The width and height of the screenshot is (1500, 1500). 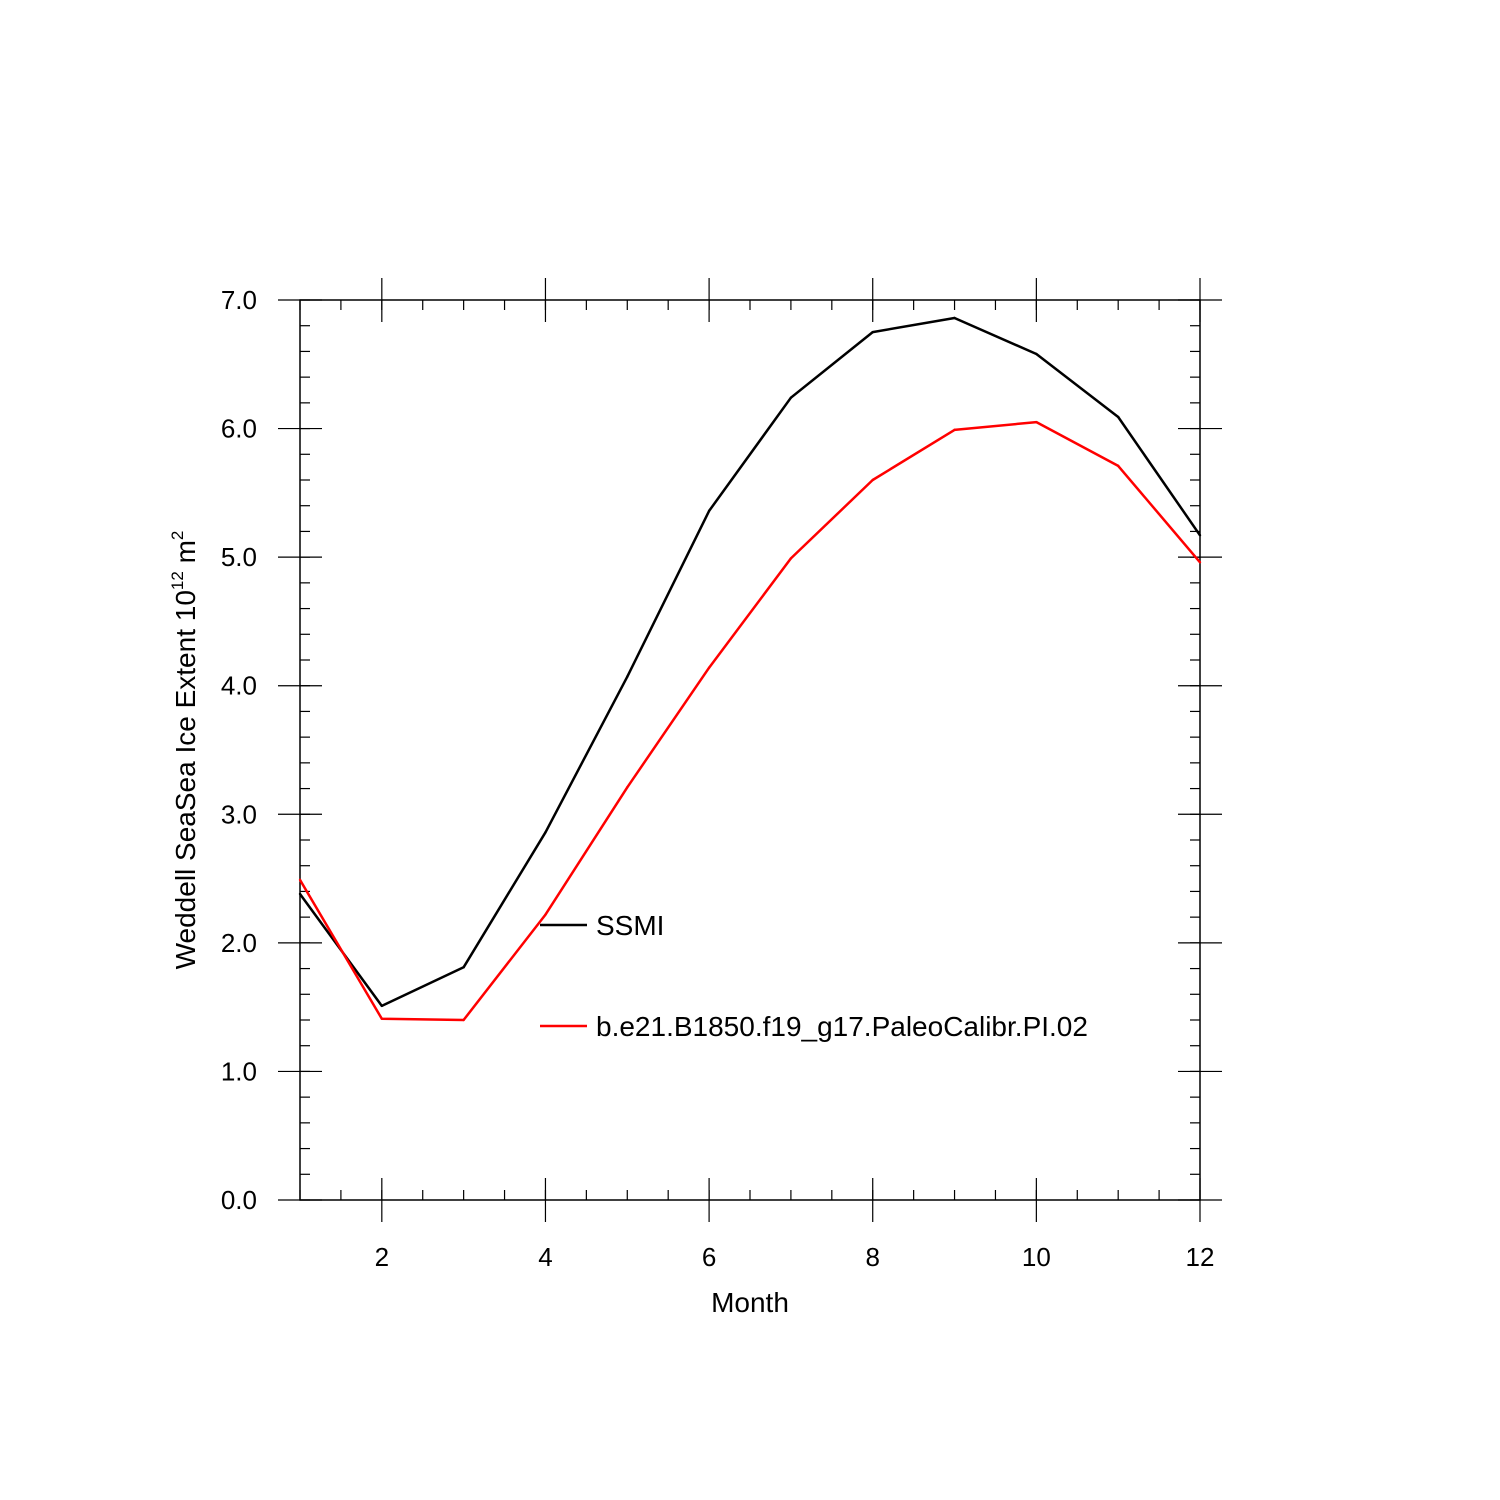 I want to click on x-tick-label: 2, so click(x=382, y=1257).